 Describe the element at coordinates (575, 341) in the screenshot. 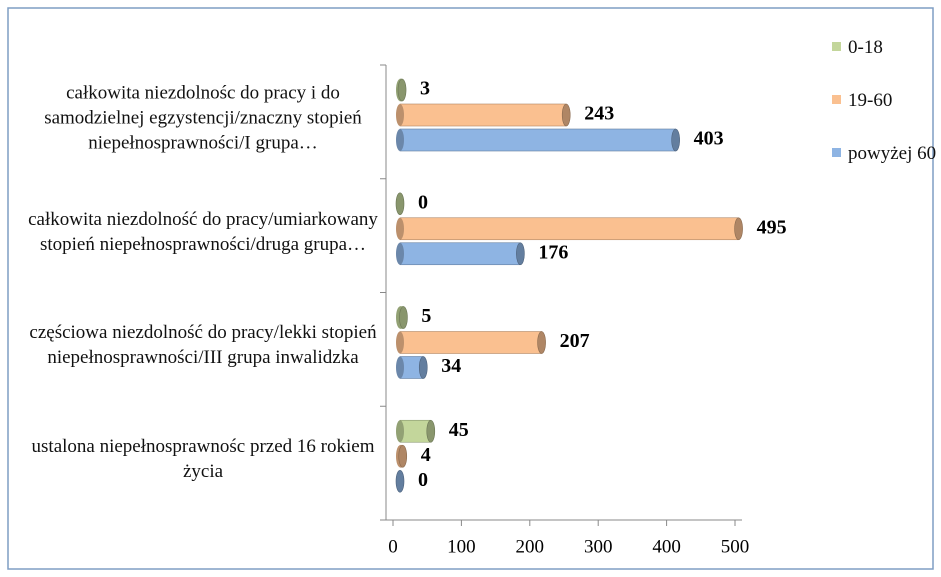

I see `data-label: 207` at that location.